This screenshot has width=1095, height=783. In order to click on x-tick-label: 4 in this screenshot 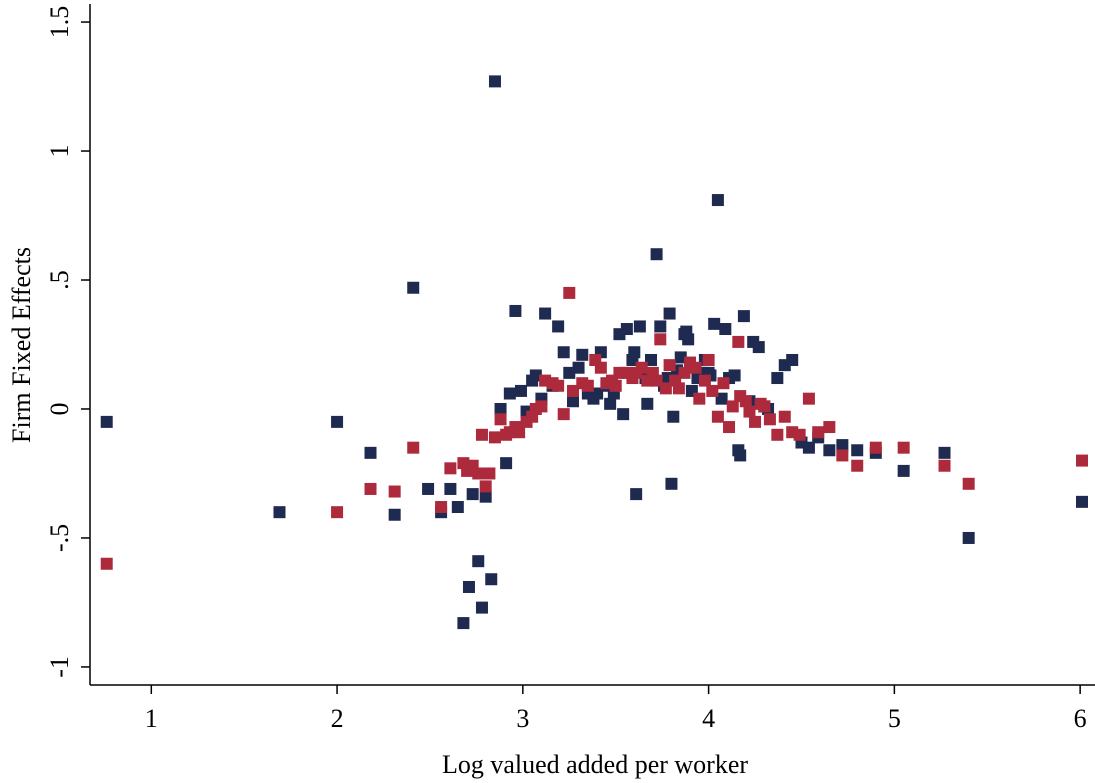, I will do `click(708, 718)`.